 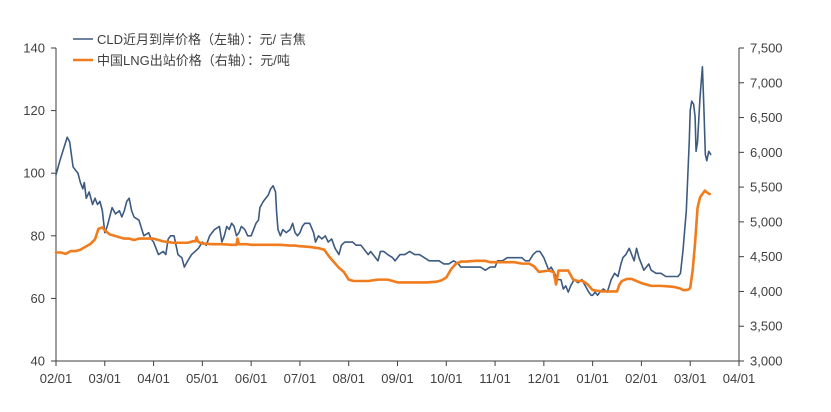 What do you see at coordinates (202, 378) in the screenshot?
I see `x-tick-label: 05/01` at bounding box center [202, 378].